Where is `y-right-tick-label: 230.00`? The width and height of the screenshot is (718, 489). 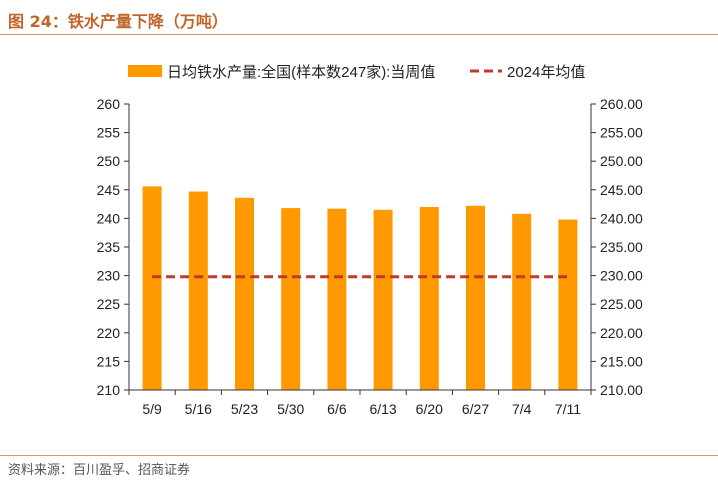
y-right-tick-label: 230.00 is located at coordinates (621, 276).